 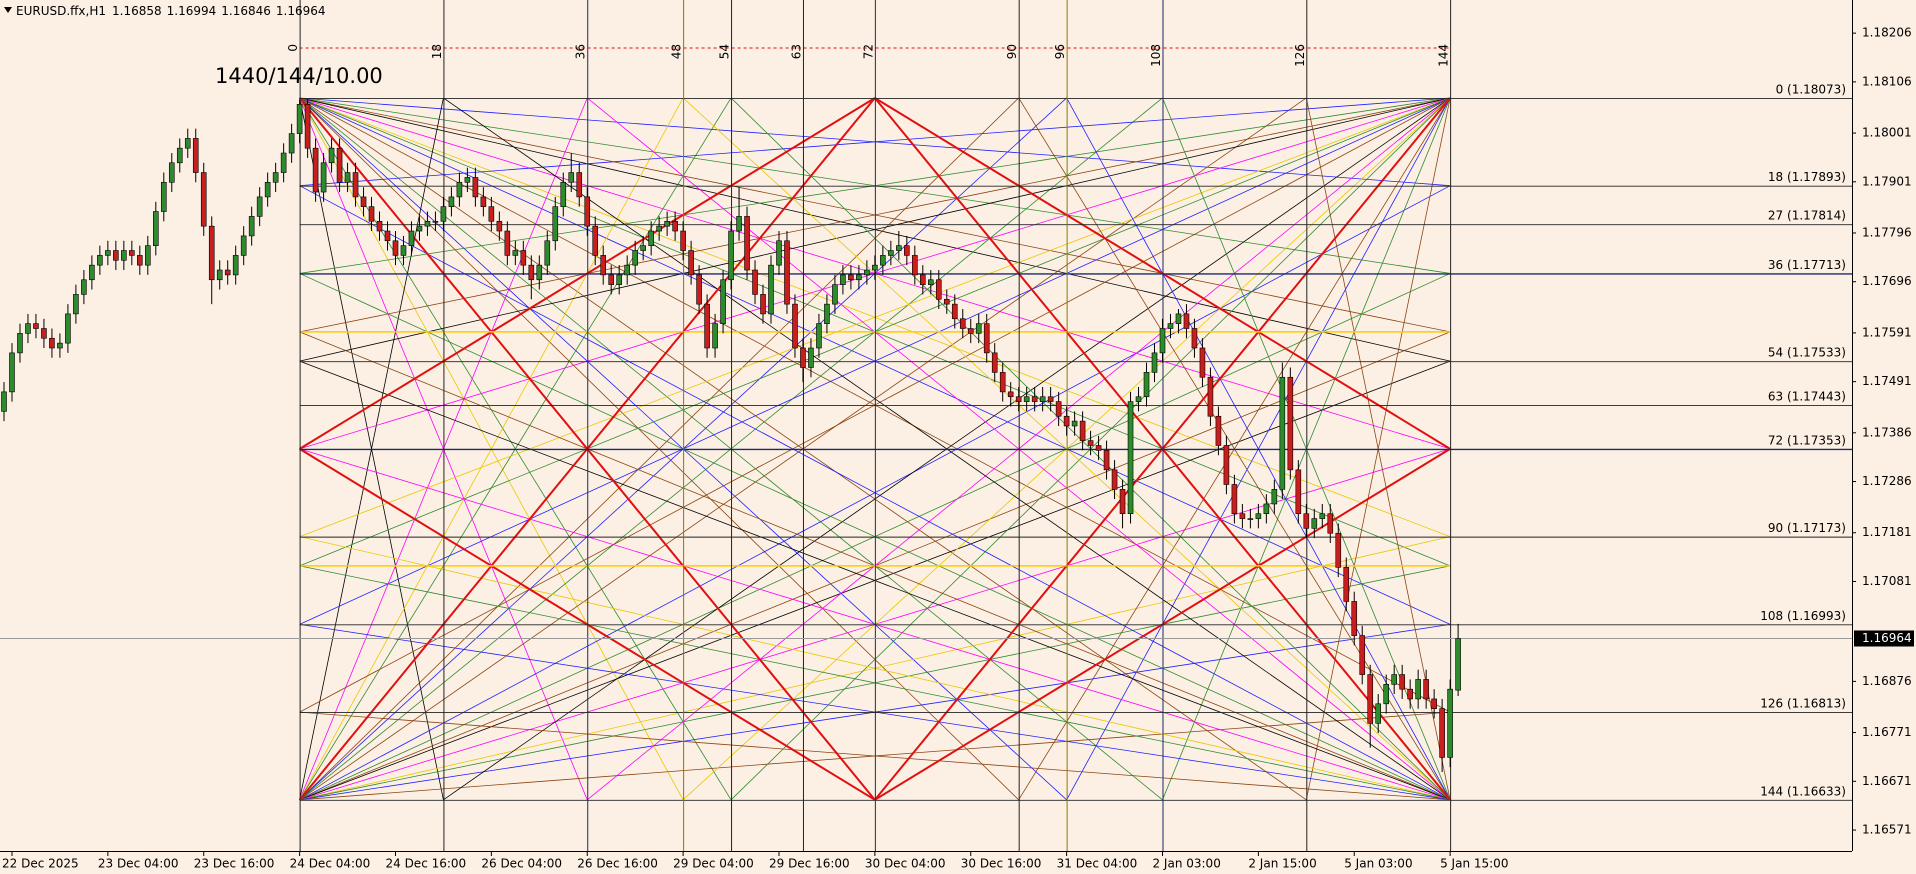 What do you see at coordinates (425, 864) in the screenshot?
I see `x-tick-label: 24 Dec 16:00` at bounding box center [425, 864].